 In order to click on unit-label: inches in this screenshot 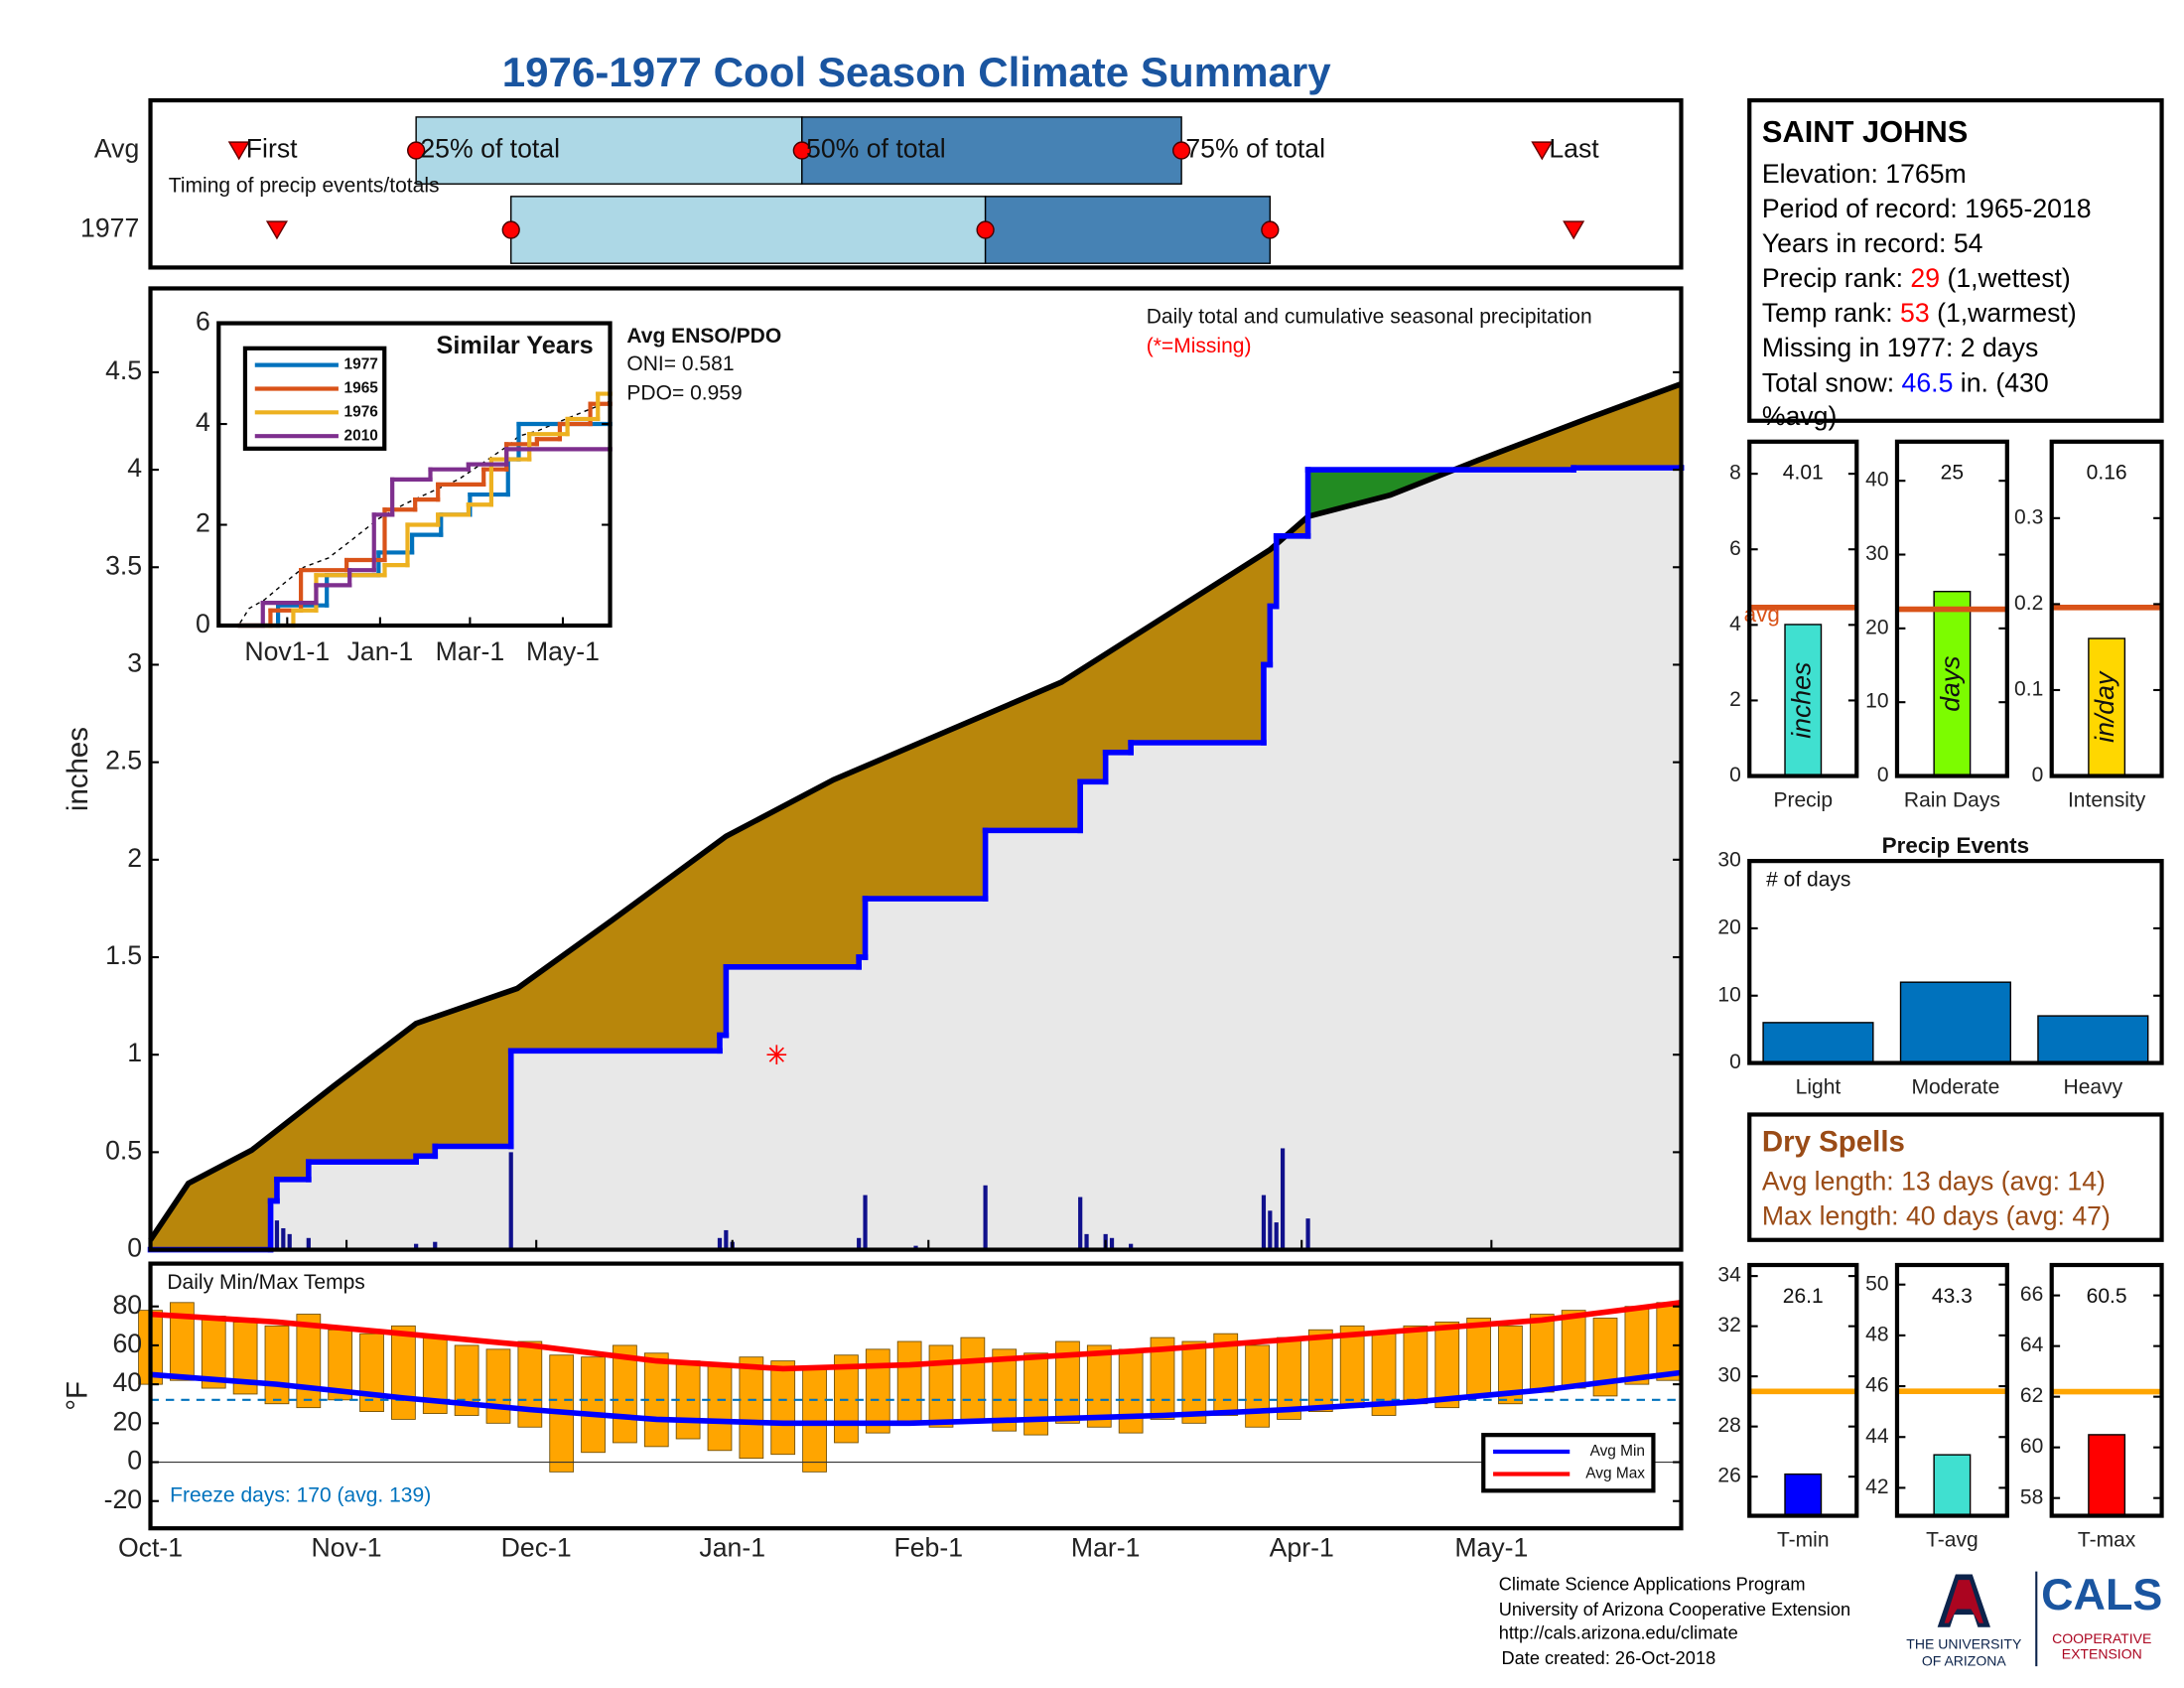, I will do `click(1801, 700)`.